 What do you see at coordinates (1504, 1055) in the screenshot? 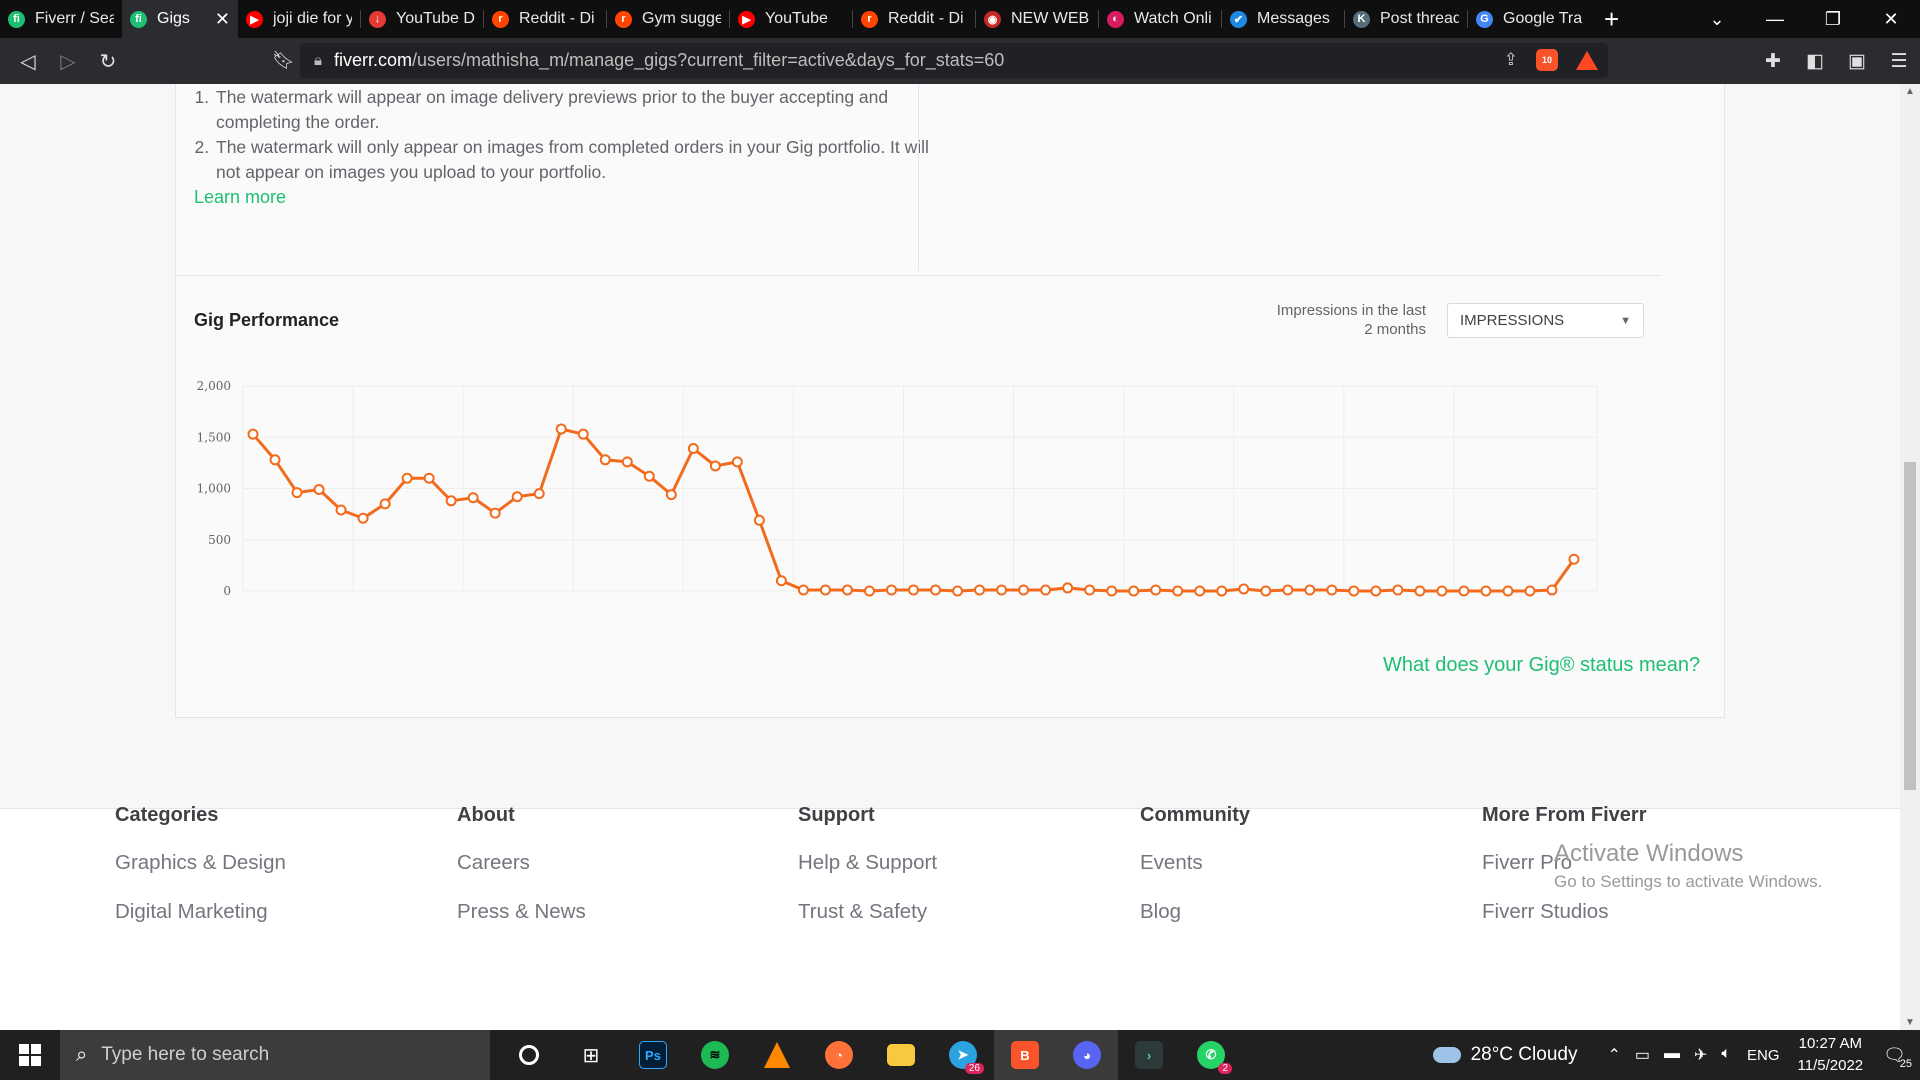
I see `weather-widget: 28°C Cloudy` at bounding box center [1504, 1055].